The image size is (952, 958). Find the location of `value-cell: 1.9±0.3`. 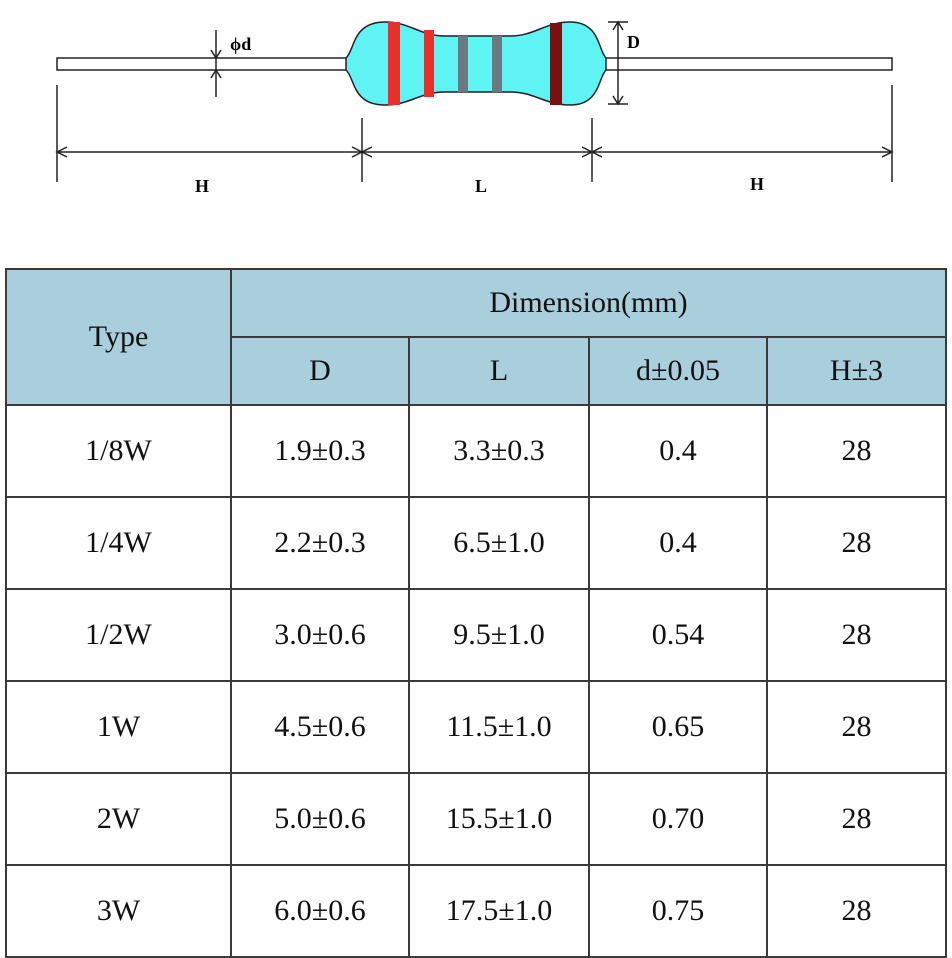

value-cell: 1.9±0.3 is located at coordinates (320, 451).